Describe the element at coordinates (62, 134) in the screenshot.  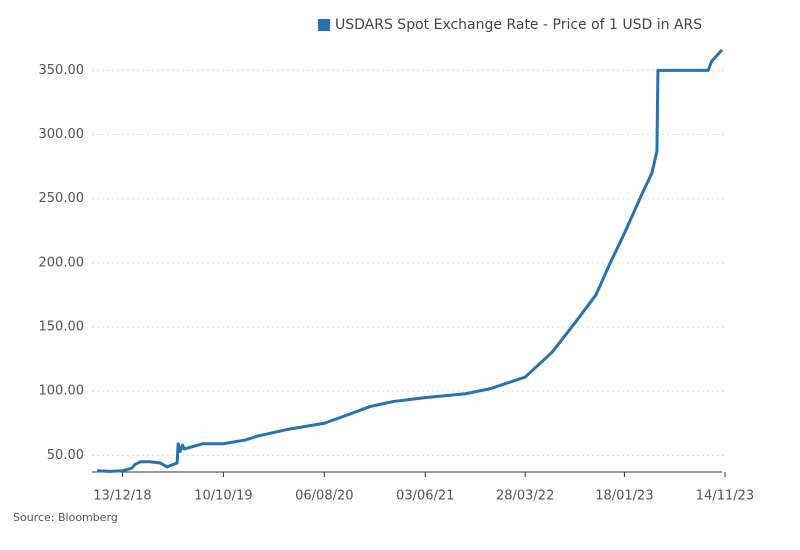
I see `y-tick-label: 300.00` at that location.